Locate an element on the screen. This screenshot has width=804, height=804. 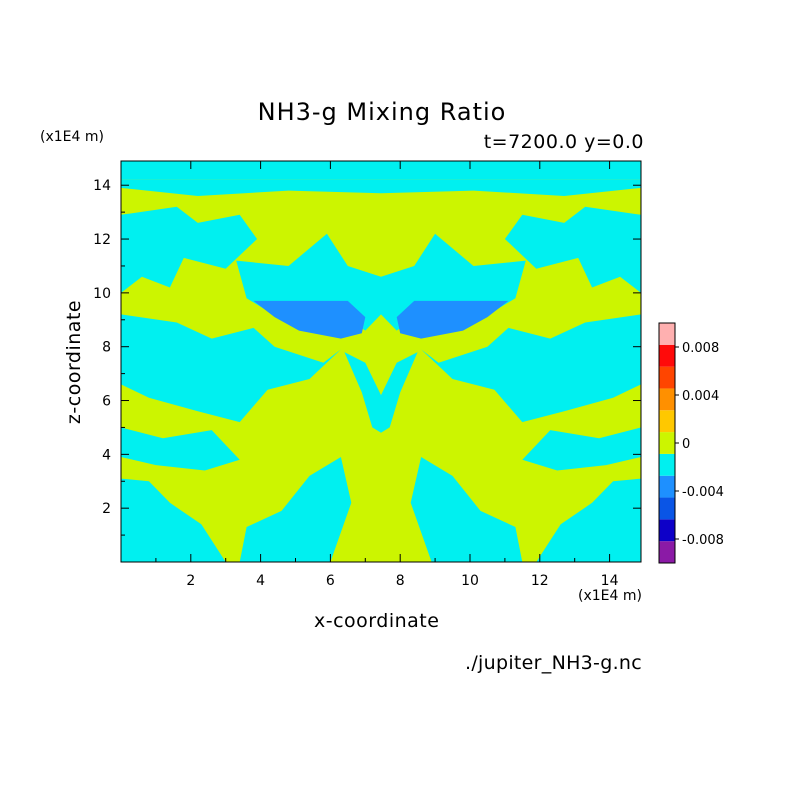
source-file-label: ./jupiter_NH3-g.nc is located at coordinates (553, 663).